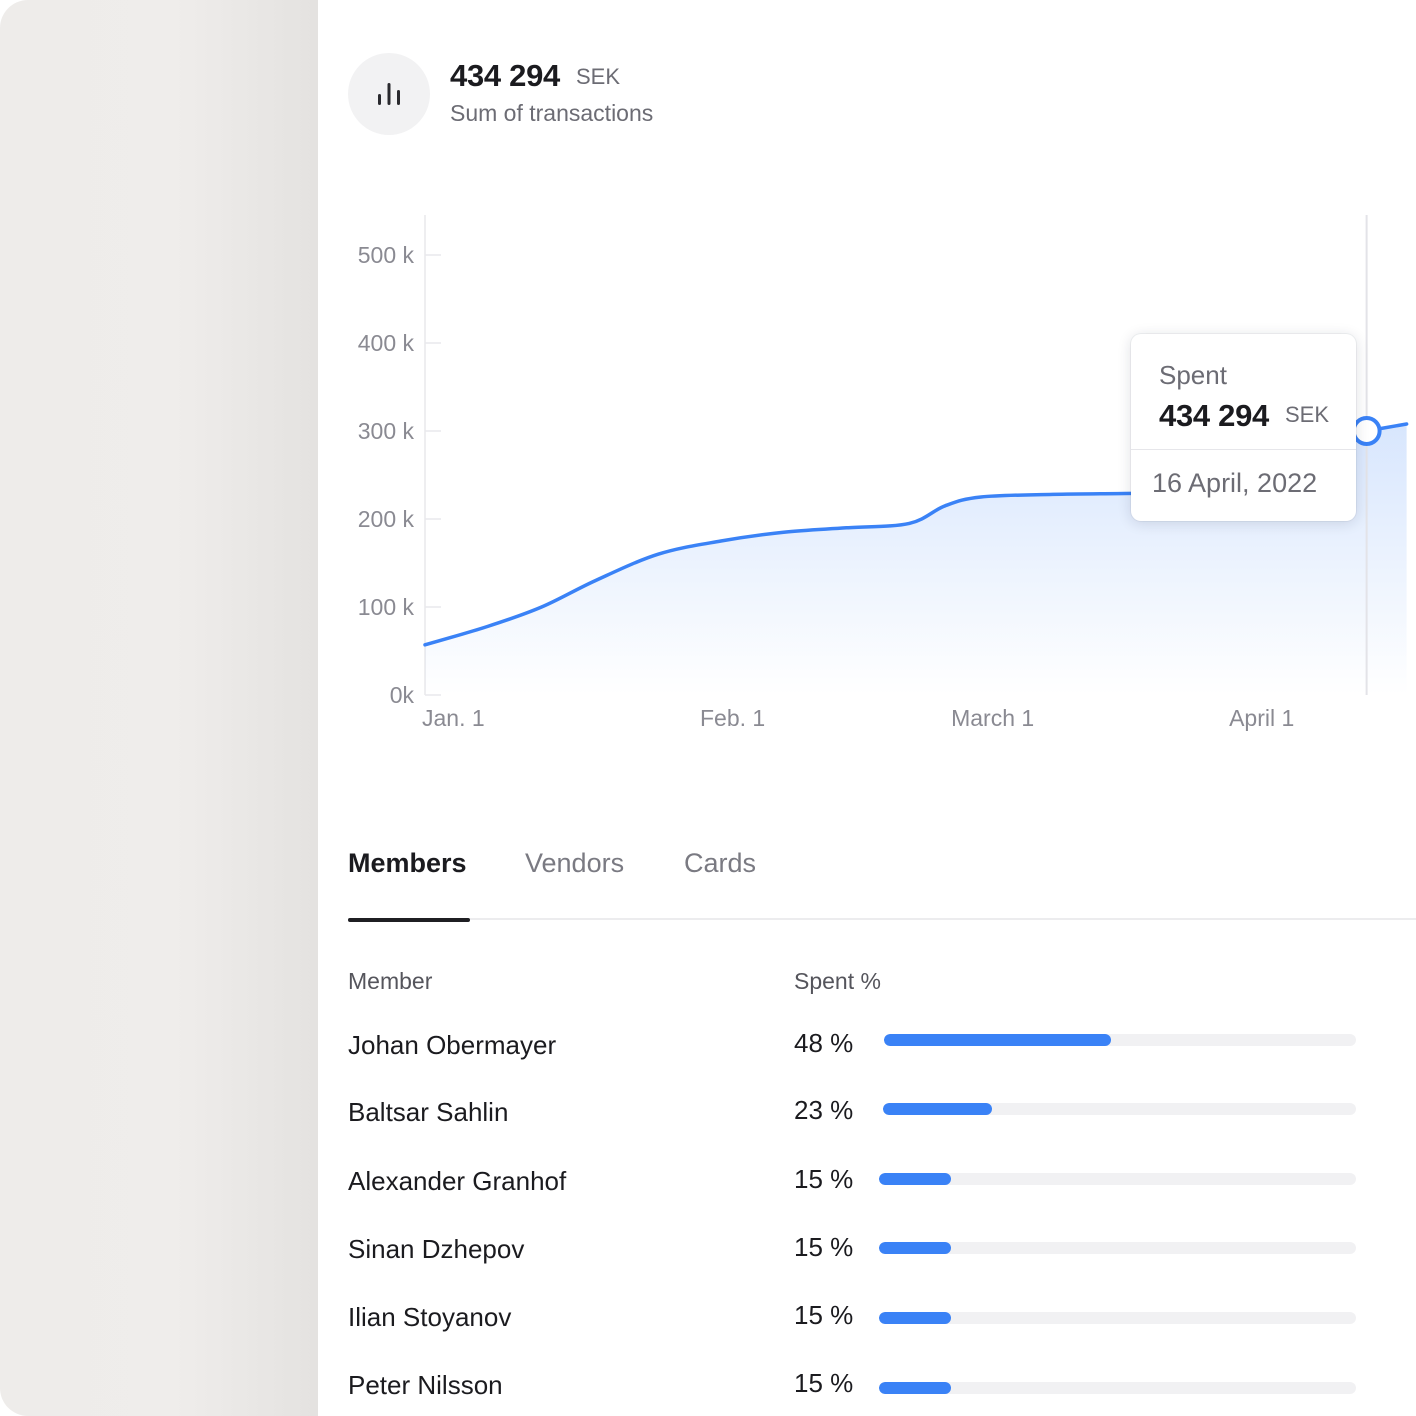 The image size is (1416, 1416). Describe the element at coordinates (992, 718) in the screenshot. I see `x-tick-label: March 1` at that location.